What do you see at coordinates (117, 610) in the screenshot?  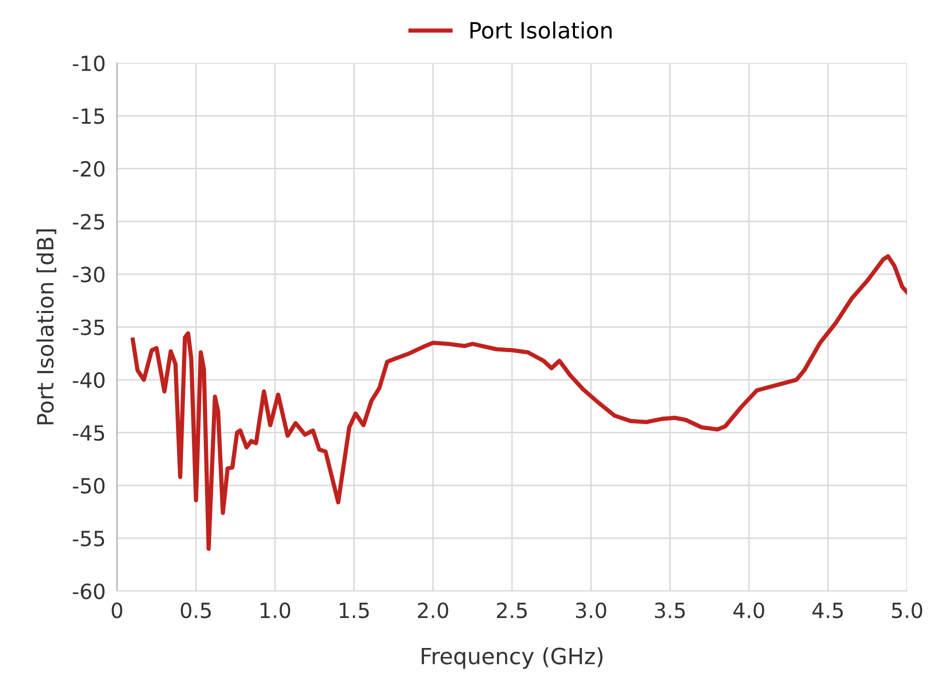 I see `x-tick-label: 0` at bounding box center [117, 610].